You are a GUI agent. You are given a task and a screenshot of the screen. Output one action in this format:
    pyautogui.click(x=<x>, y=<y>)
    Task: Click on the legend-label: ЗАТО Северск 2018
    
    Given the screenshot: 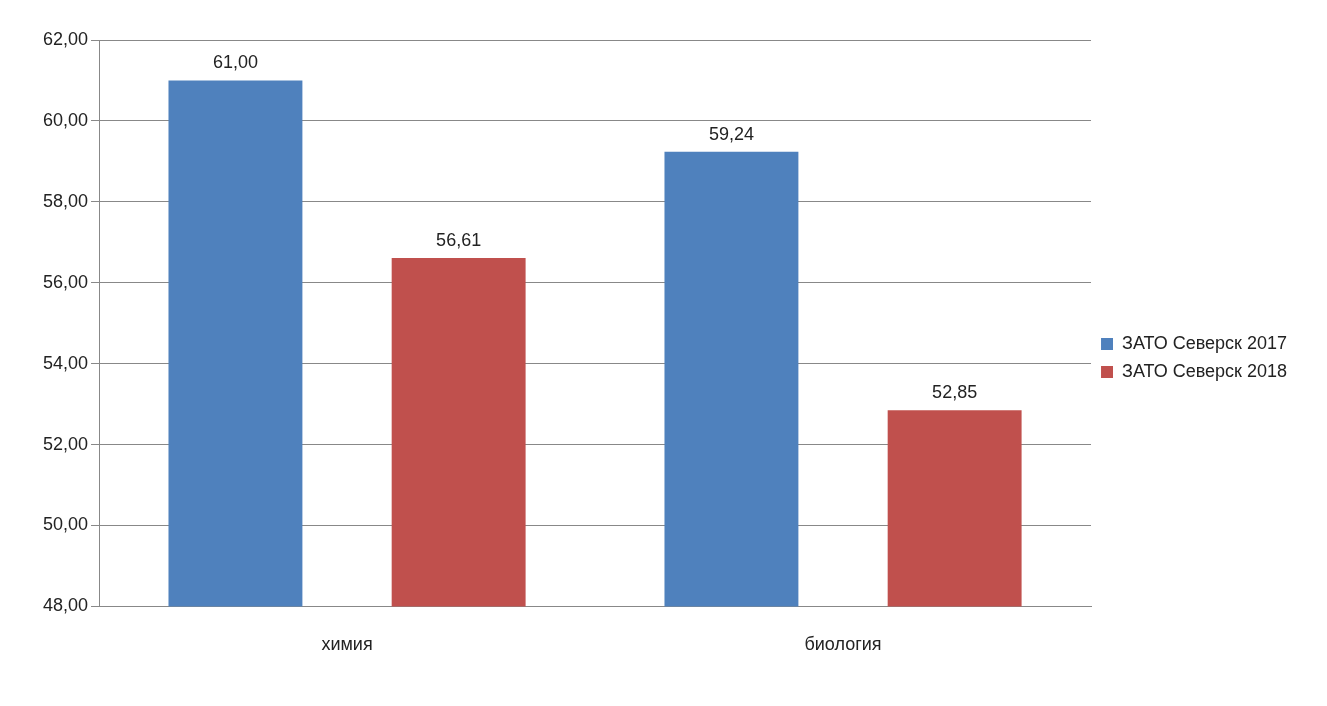 What is the action you would take?
    pyautogui.click(x=1205, y=370)
    